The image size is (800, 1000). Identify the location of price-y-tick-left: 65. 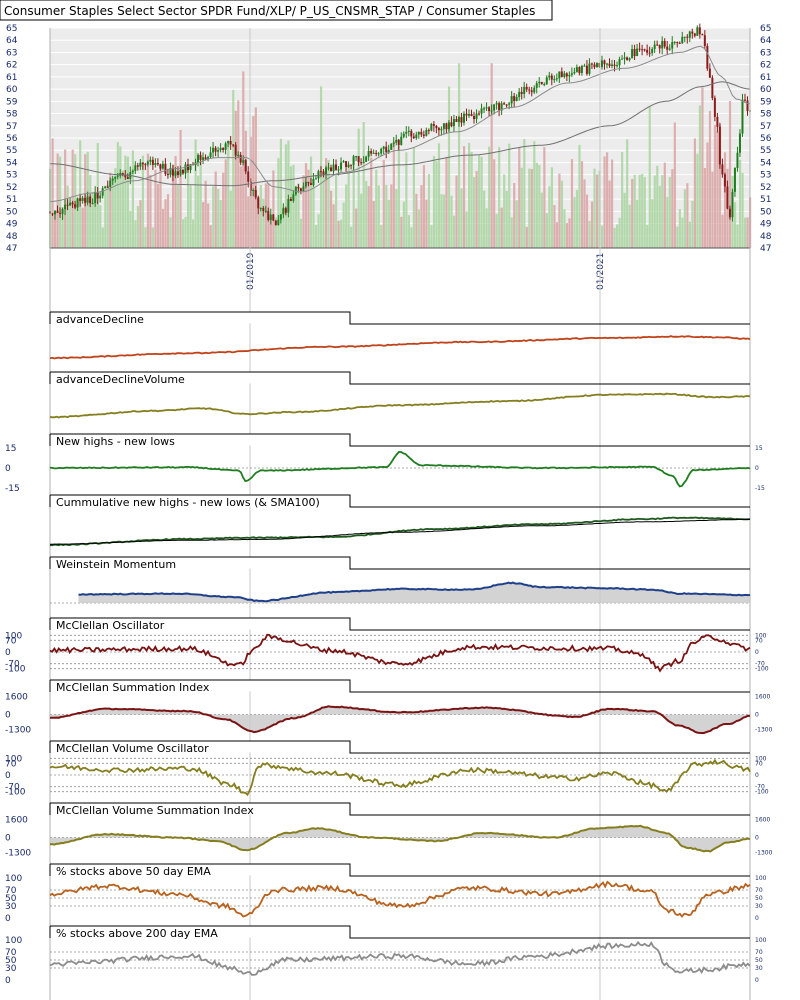
(11, 29).